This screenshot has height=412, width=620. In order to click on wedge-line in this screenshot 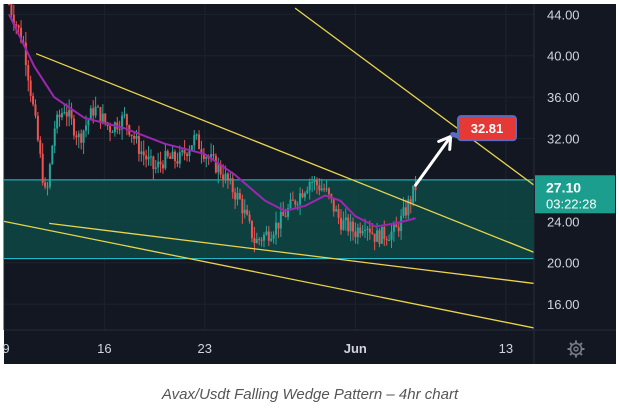, I will do `click(291, 253)`.